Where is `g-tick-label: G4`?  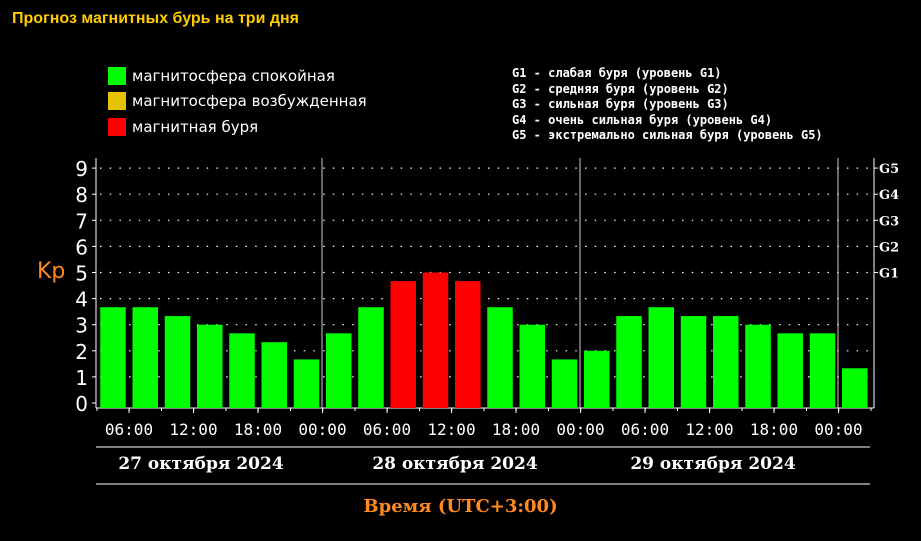
g-tick-label: G4 is located at coordinates (889, 195).